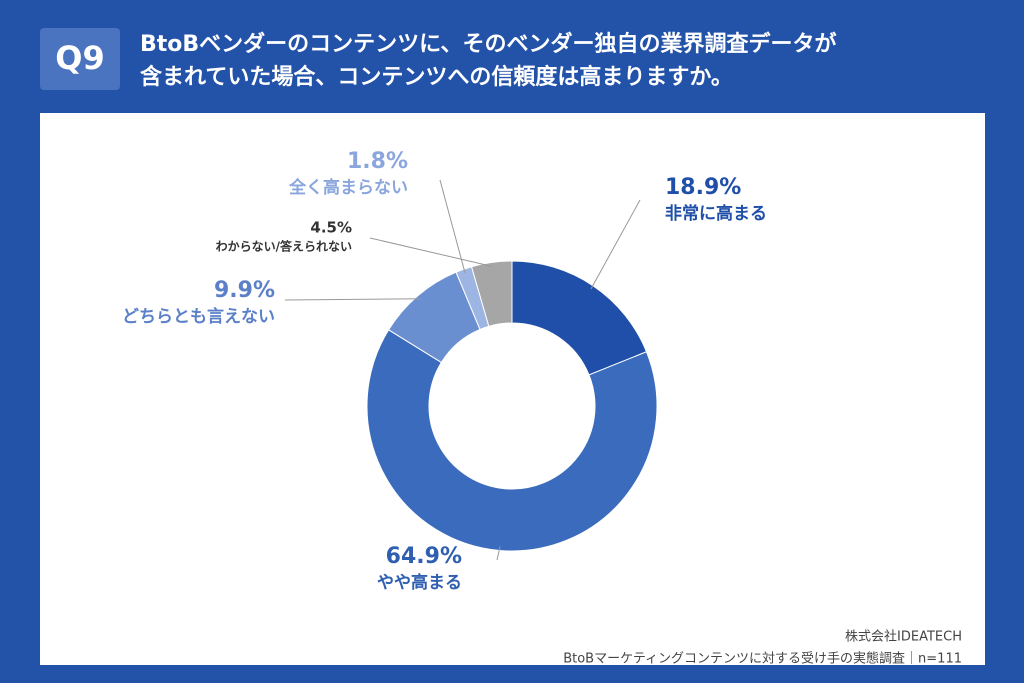 The width and height of the screenshot is (1024, 683). Describe the element at coordinates (198, 316) in the screenshot. I see `category-label: どちらとも言えない` at that location.